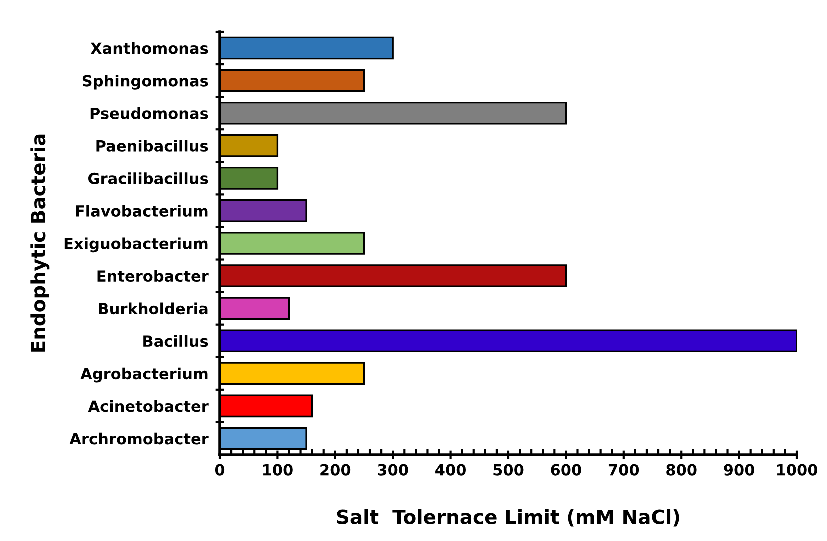 The width and height of the screenshot is (827, 541). What do you see at coordinates (139, 438) in the screenshot?
I see `y-tick-label: Archromobacter` at bounding box center [139, 438].